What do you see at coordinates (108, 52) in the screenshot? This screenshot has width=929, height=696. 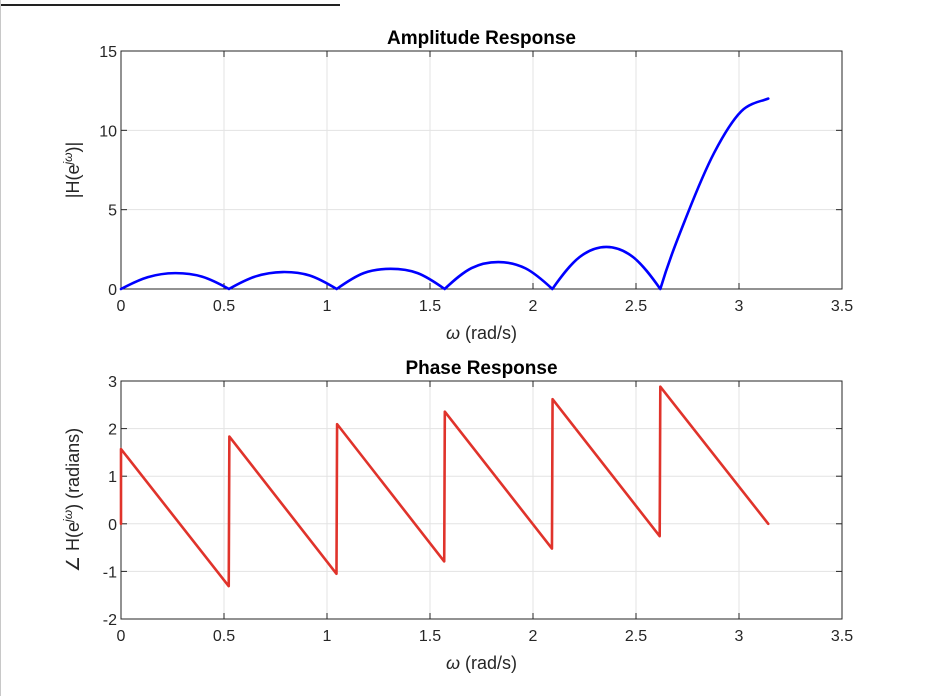 I see `y-tick-label: 15` at bounding box center [108, 52].